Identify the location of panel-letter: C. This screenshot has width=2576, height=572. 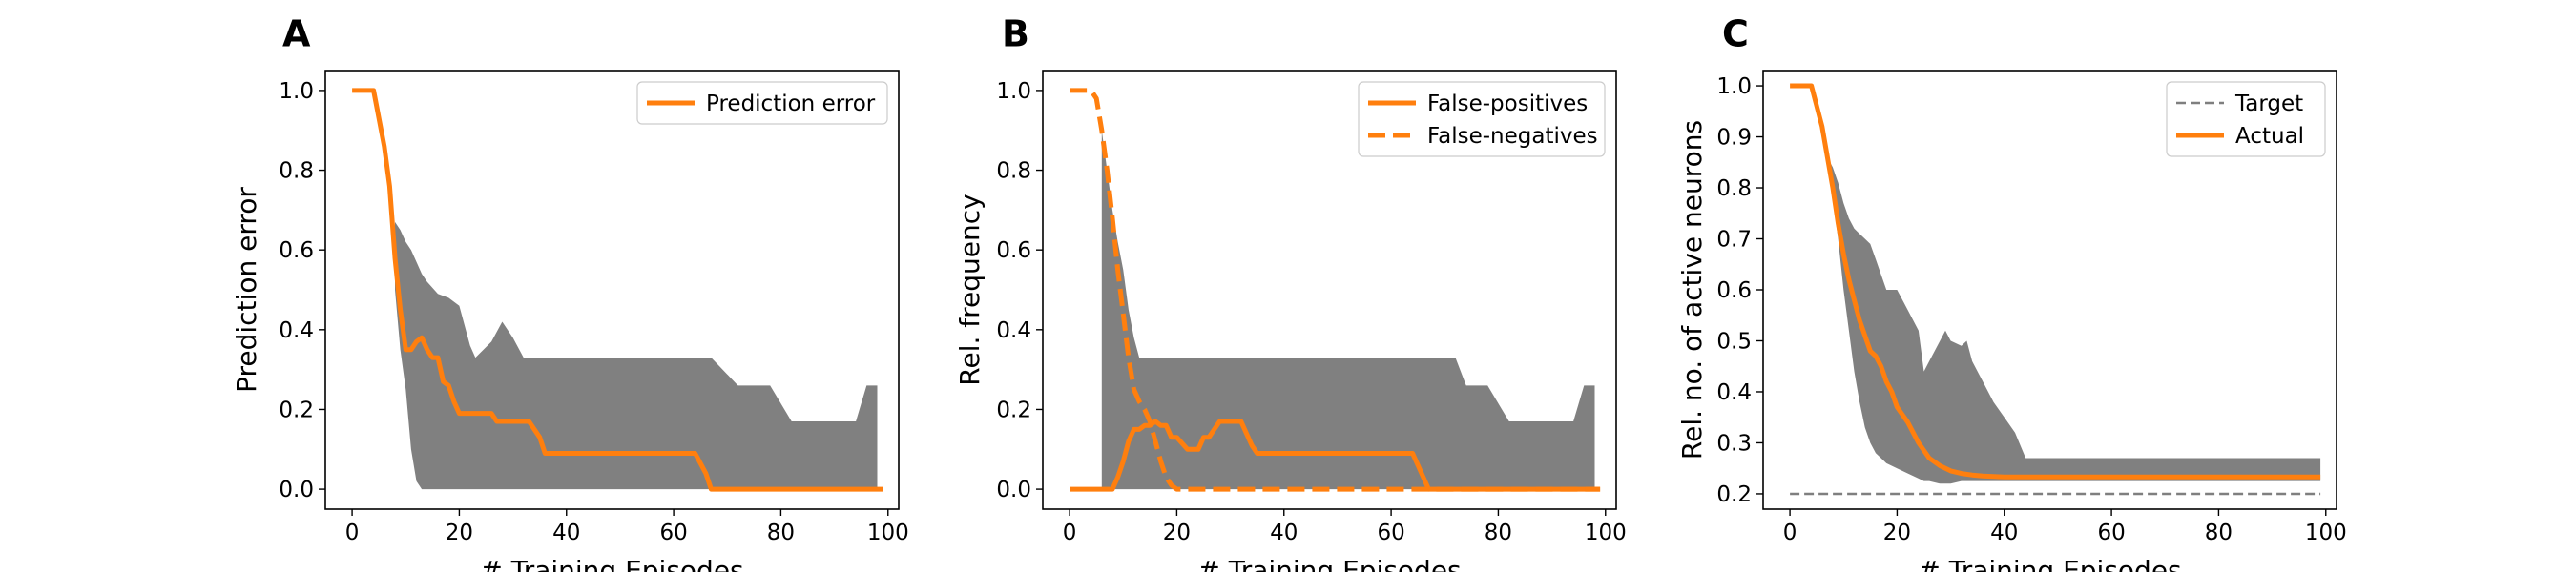
(1735, 34).